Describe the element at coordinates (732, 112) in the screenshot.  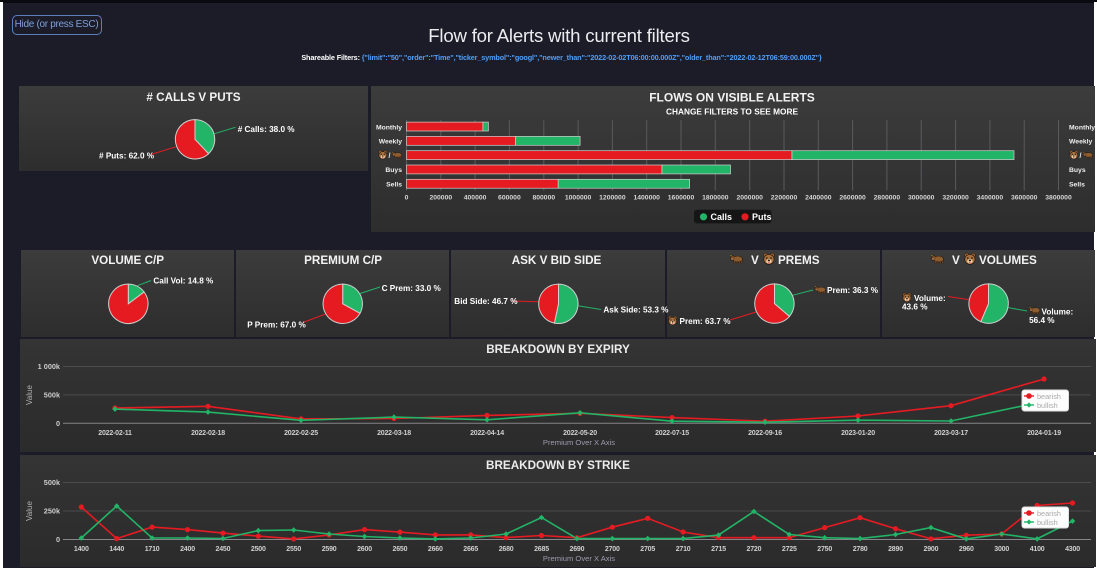
I see `svg-text: CHANGE FILTERS TO SEE MORE` at that location.